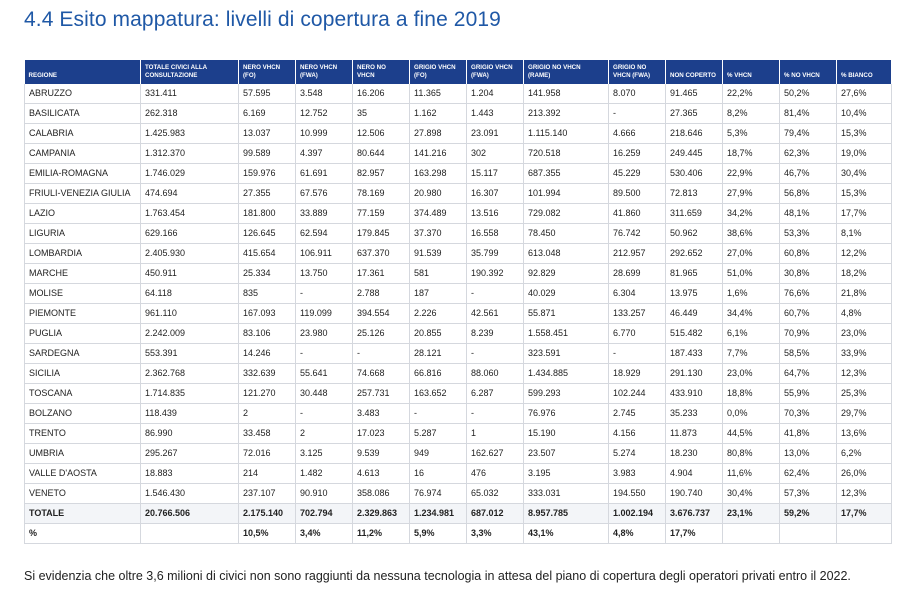  I want to click on value-cell: 57.595, so click(267, 94).